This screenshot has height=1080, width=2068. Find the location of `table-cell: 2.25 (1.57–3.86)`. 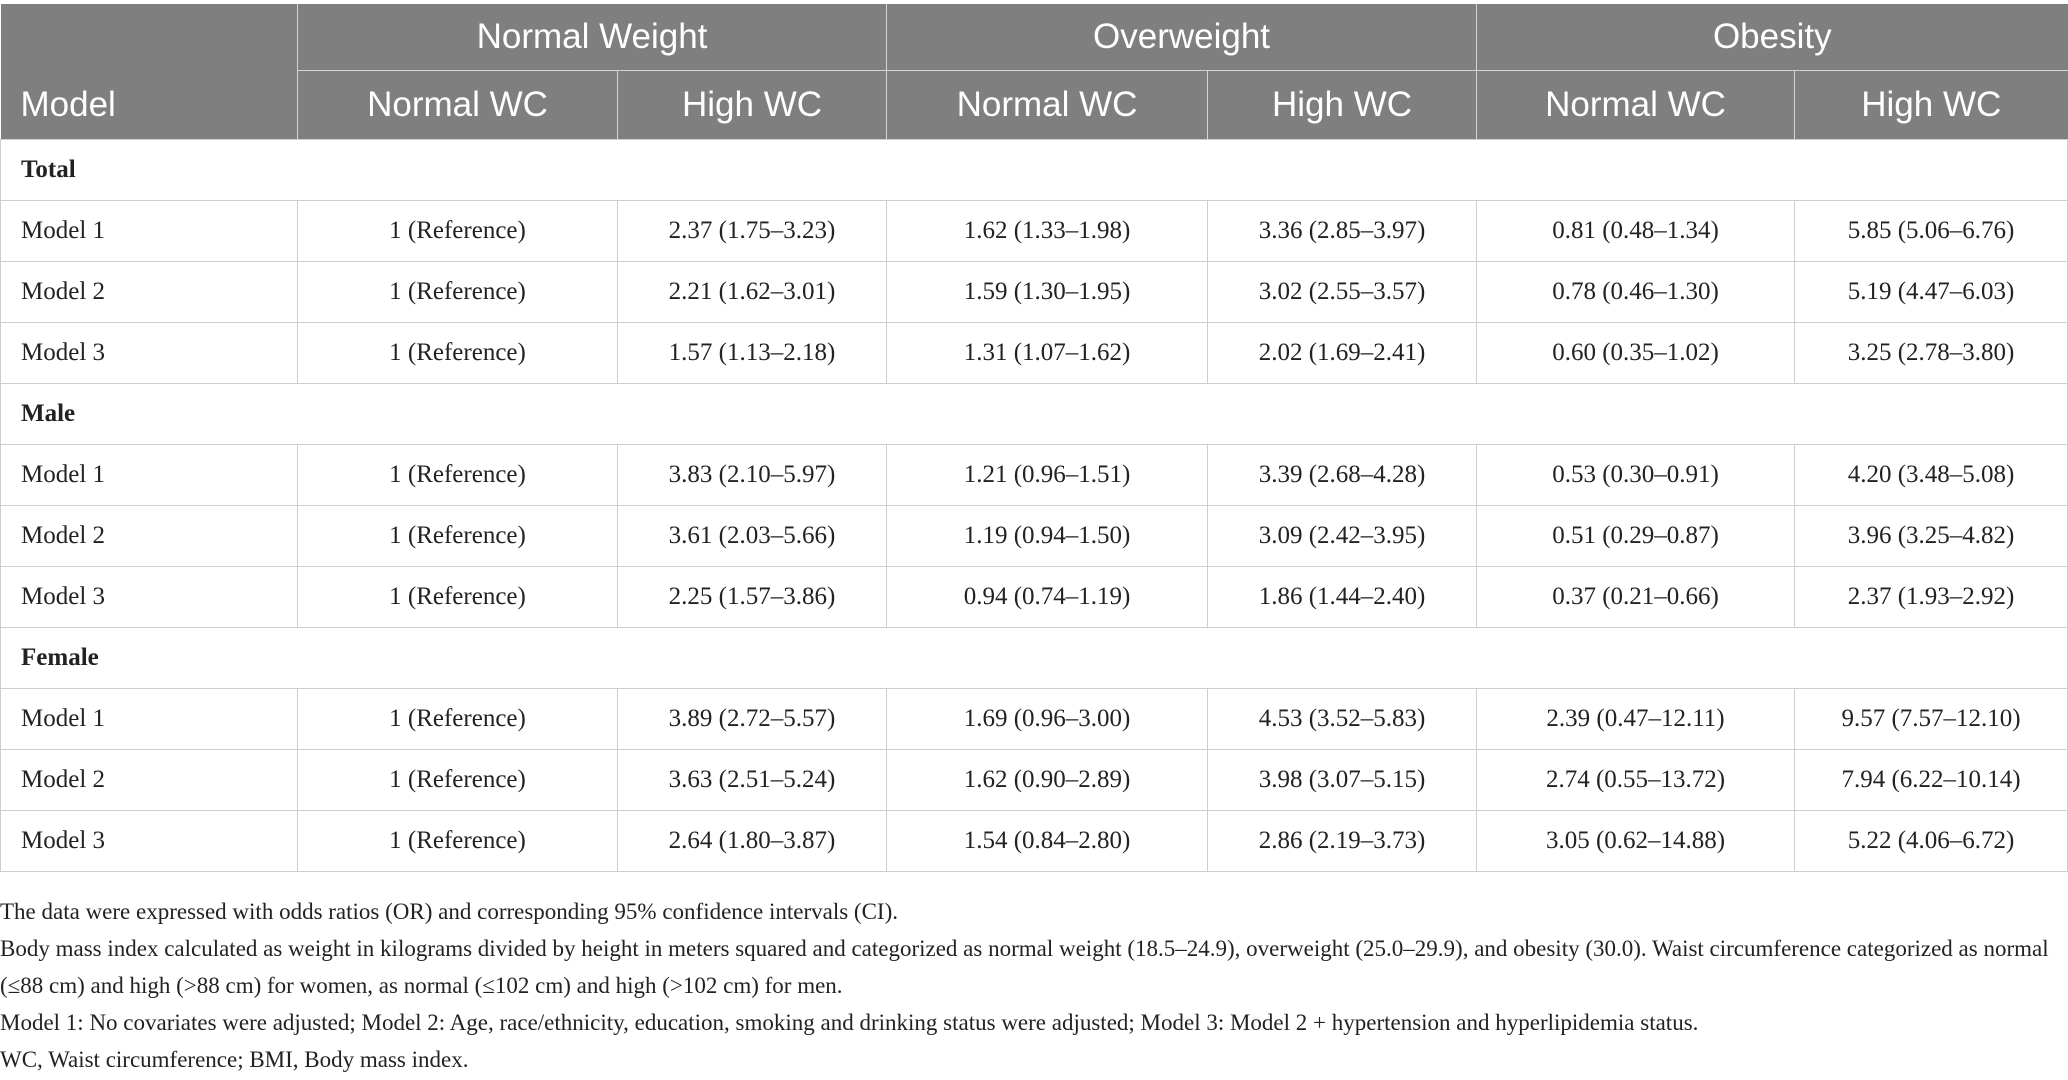

table-cell: 2.25 (1.57–3.86) is located at coordinates (752, 597).